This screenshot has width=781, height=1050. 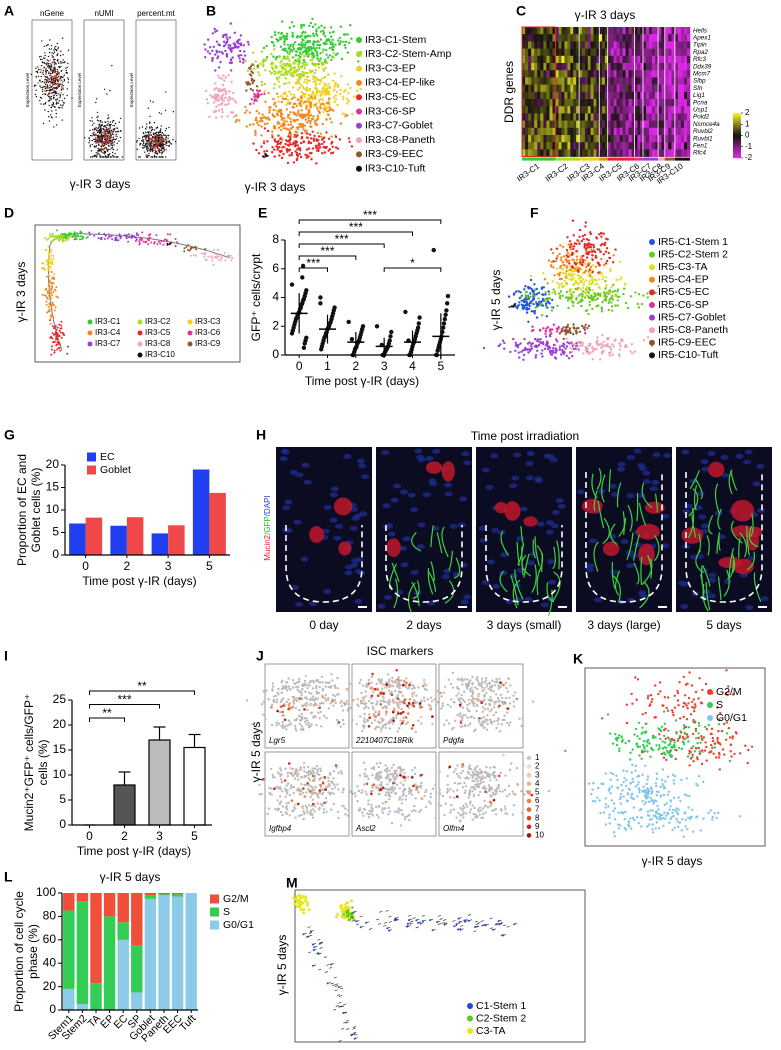 I want to click on colorbar-step, so click(x=737, y=132).